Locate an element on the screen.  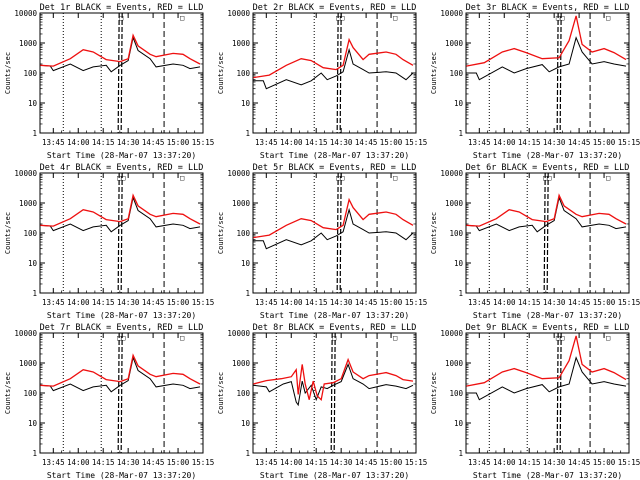
panel-title: Det 9r BLACK = Events, RED = LLD is located at coordinates (548, 328).